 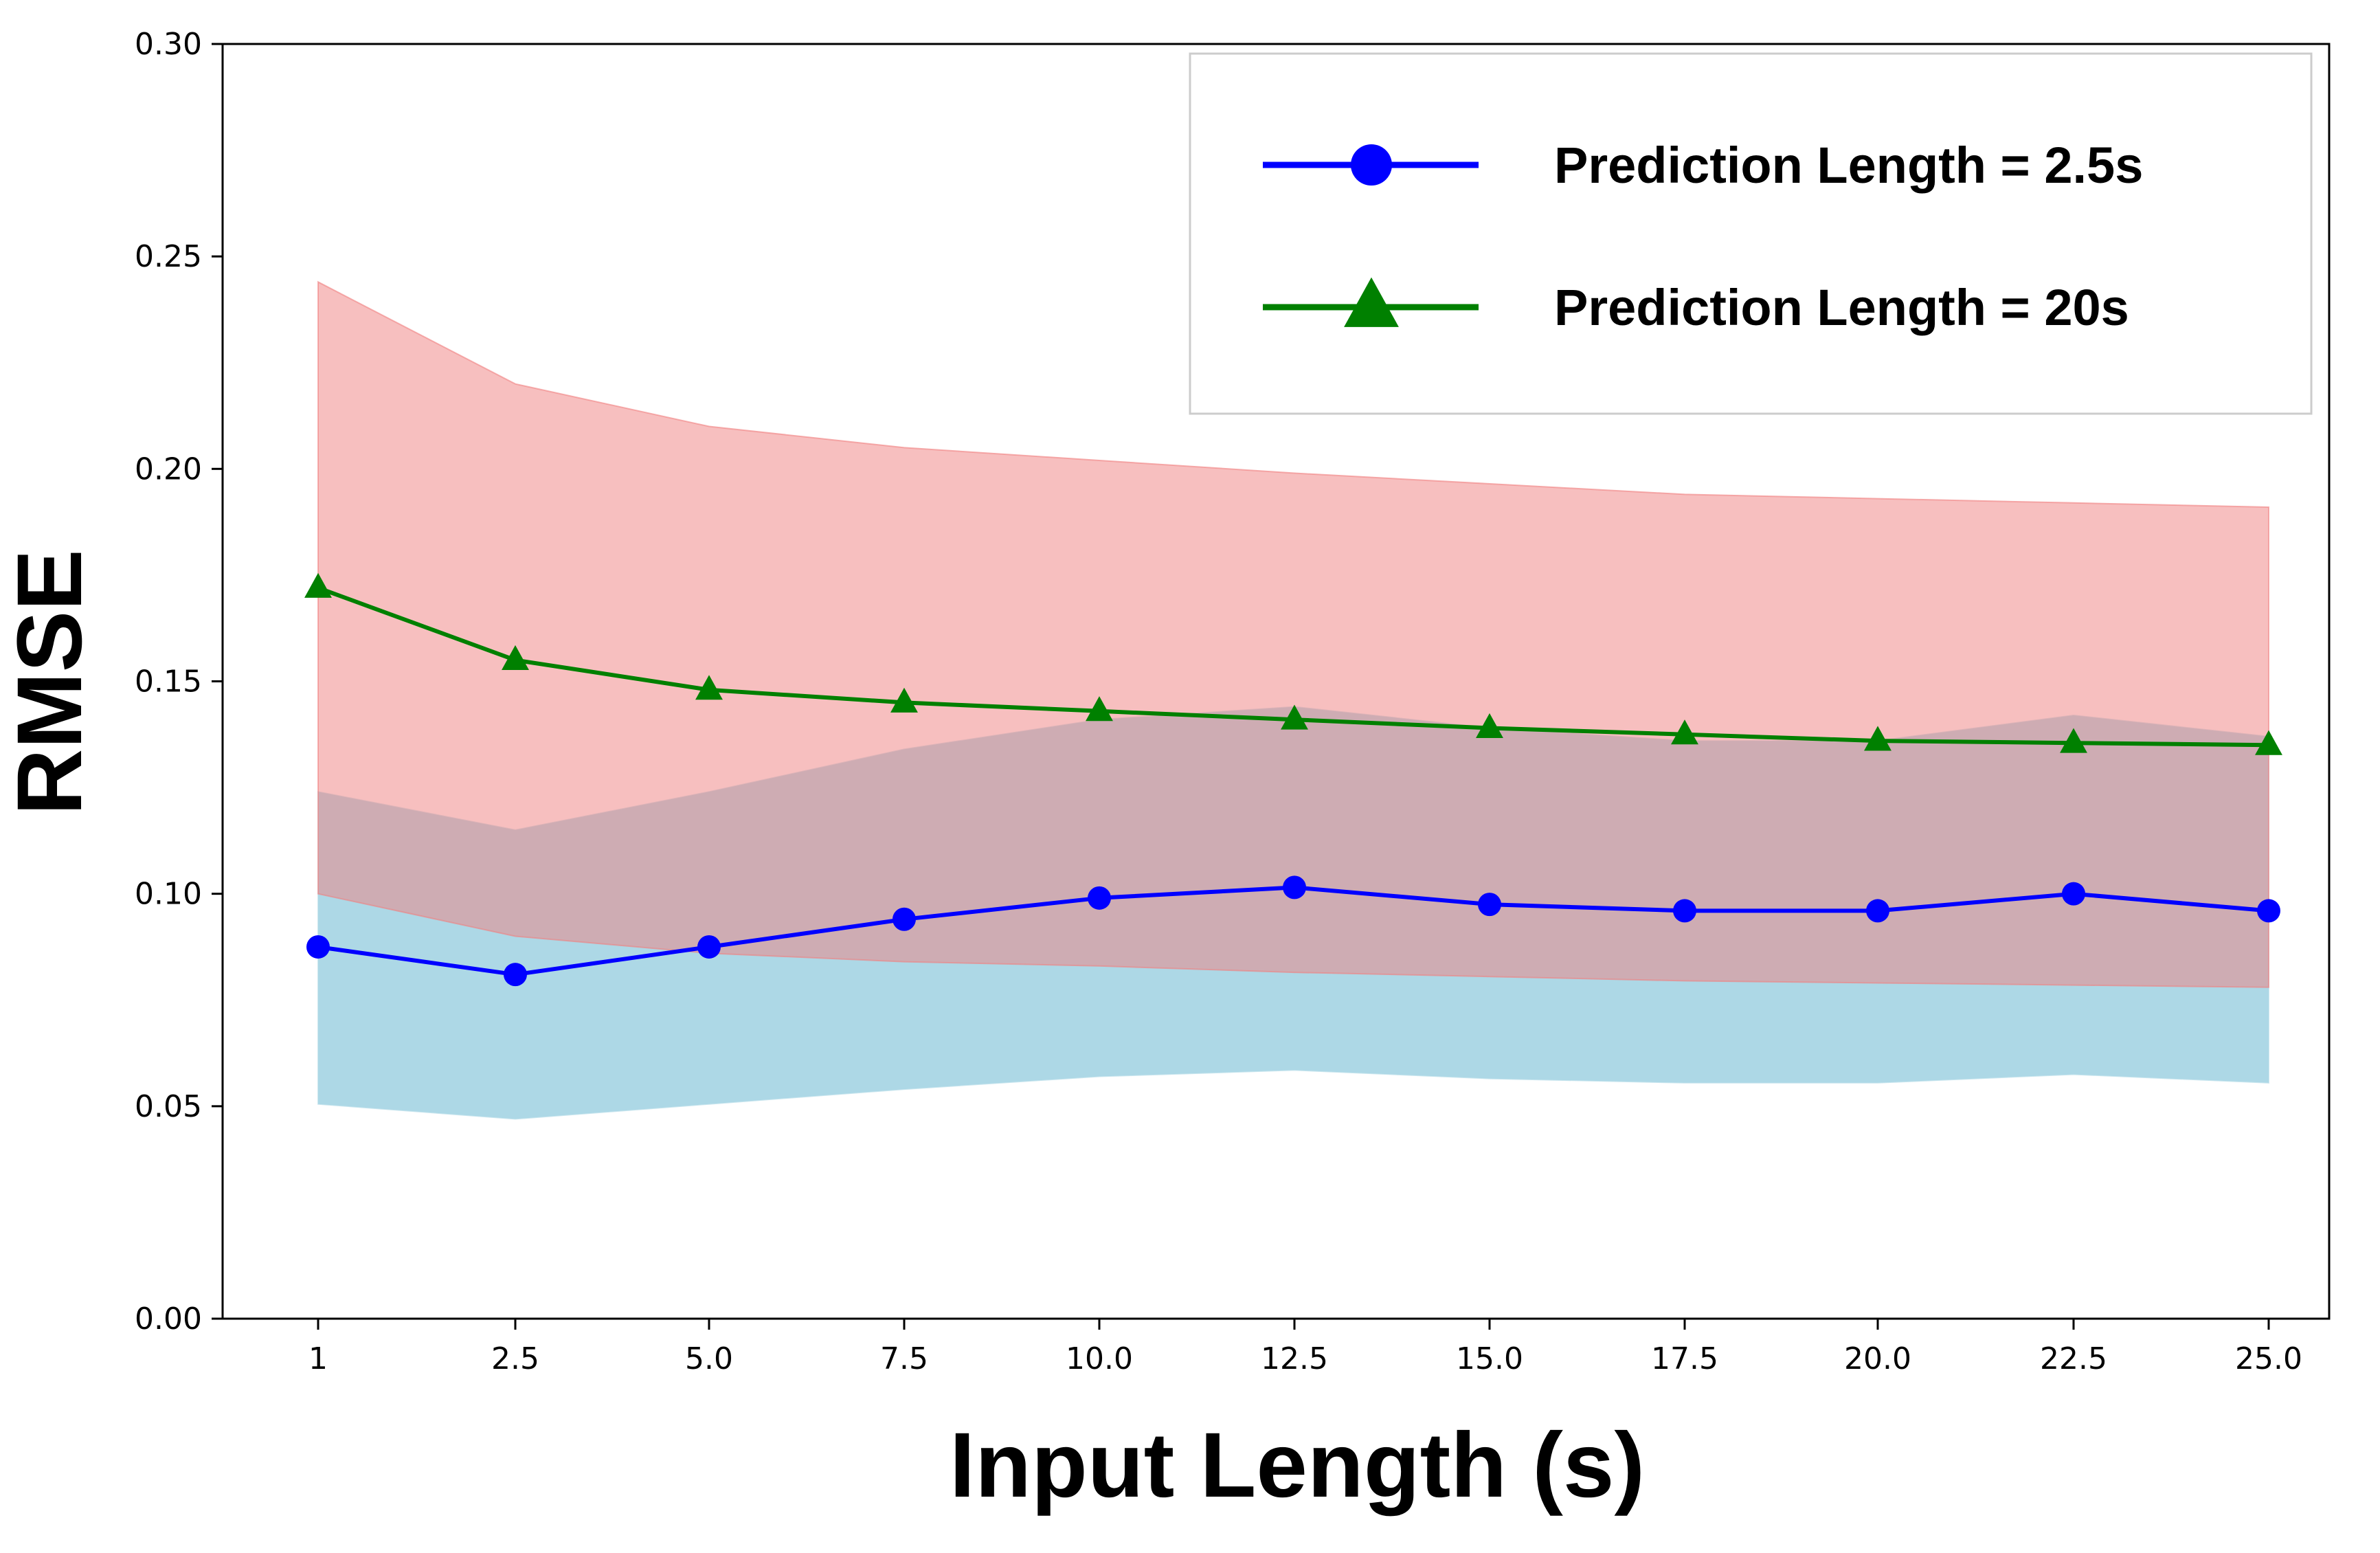 I want to click on legend-frame, so click(x=1751, y=233).